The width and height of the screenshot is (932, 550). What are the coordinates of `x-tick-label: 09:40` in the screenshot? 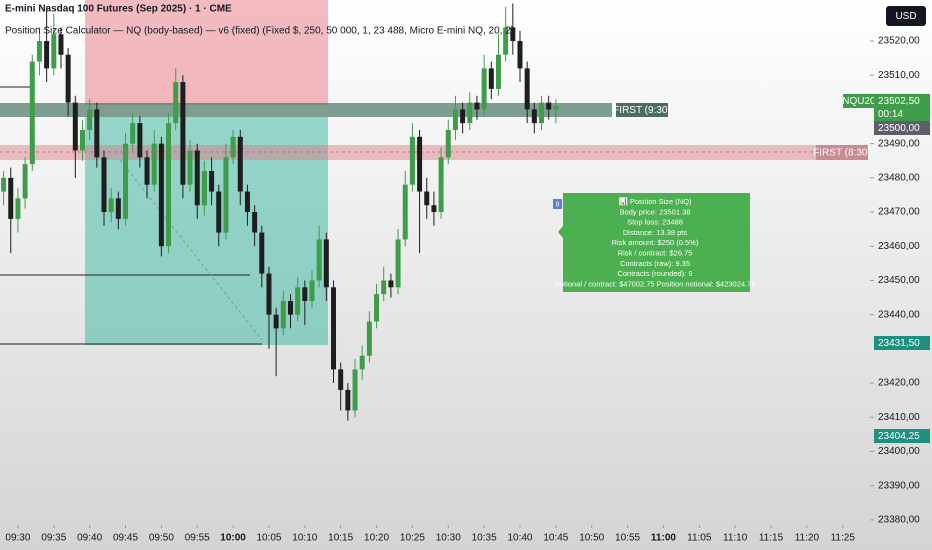 It's located at (89, 538).